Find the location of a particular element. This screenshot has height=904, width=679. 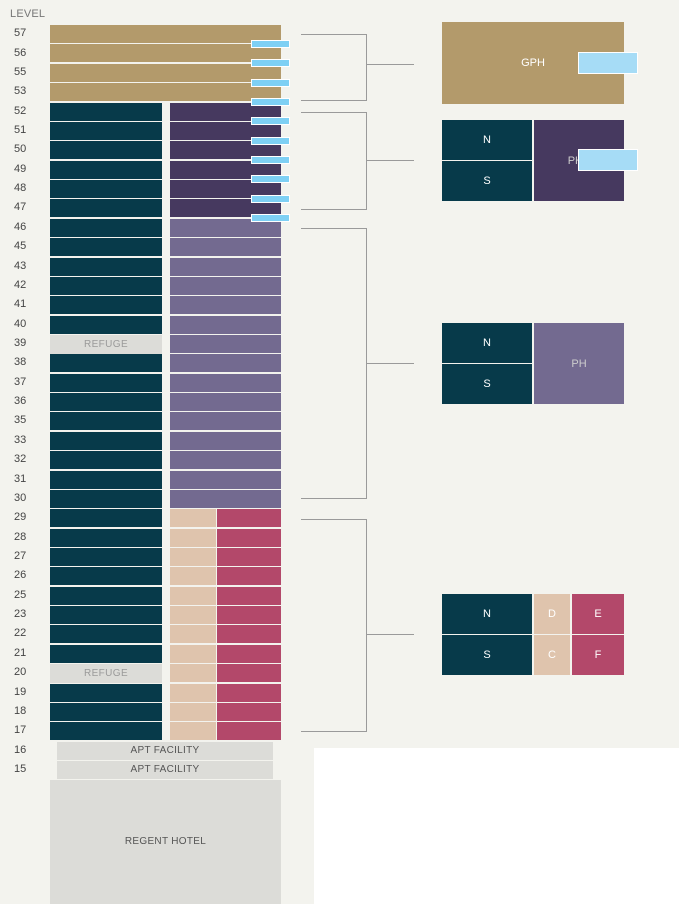

legend-ph: N S PH is located at coordinates (533, 363).